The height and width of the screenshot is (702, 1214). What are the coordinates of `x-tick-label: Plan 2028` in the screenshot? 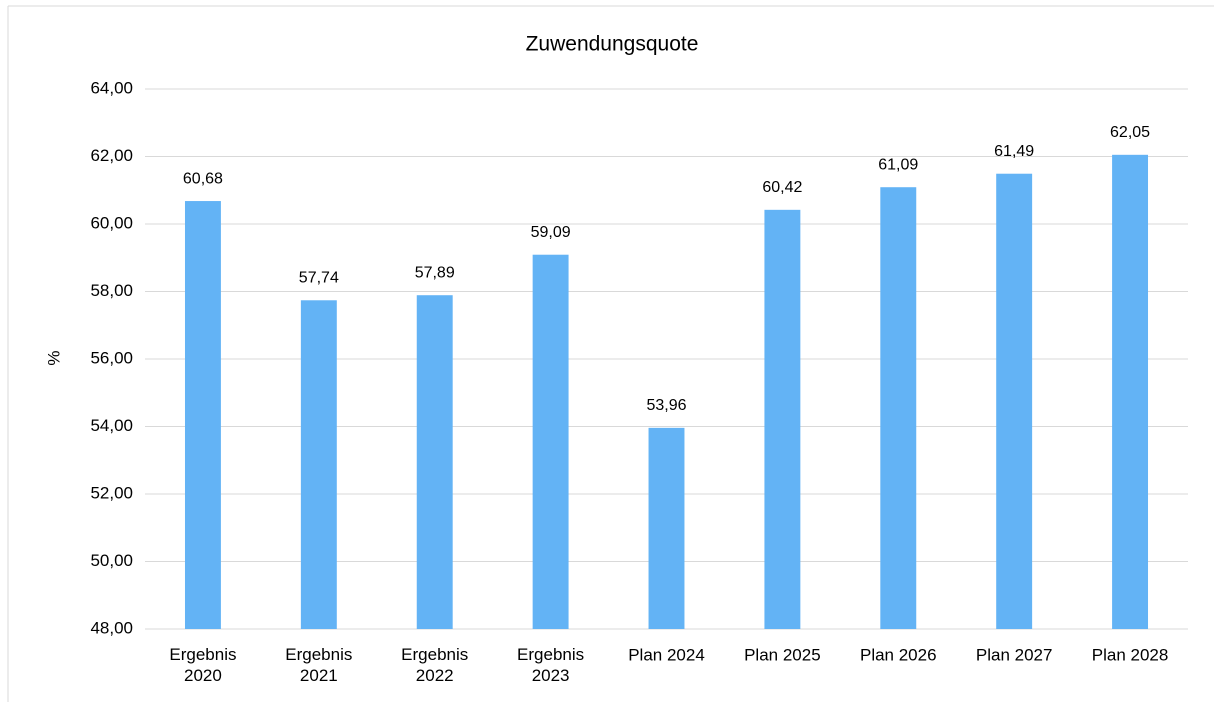 It's located at (1130, 654).